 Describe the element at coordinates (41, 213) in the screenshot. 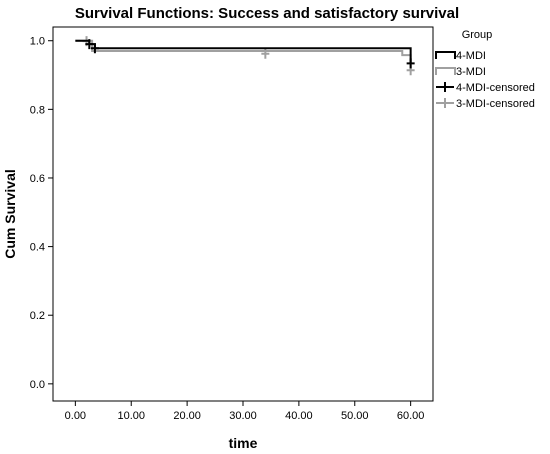

I see `y-axis: 0.0 0.2 0.4 0.6 0.8 1.0` at that location.